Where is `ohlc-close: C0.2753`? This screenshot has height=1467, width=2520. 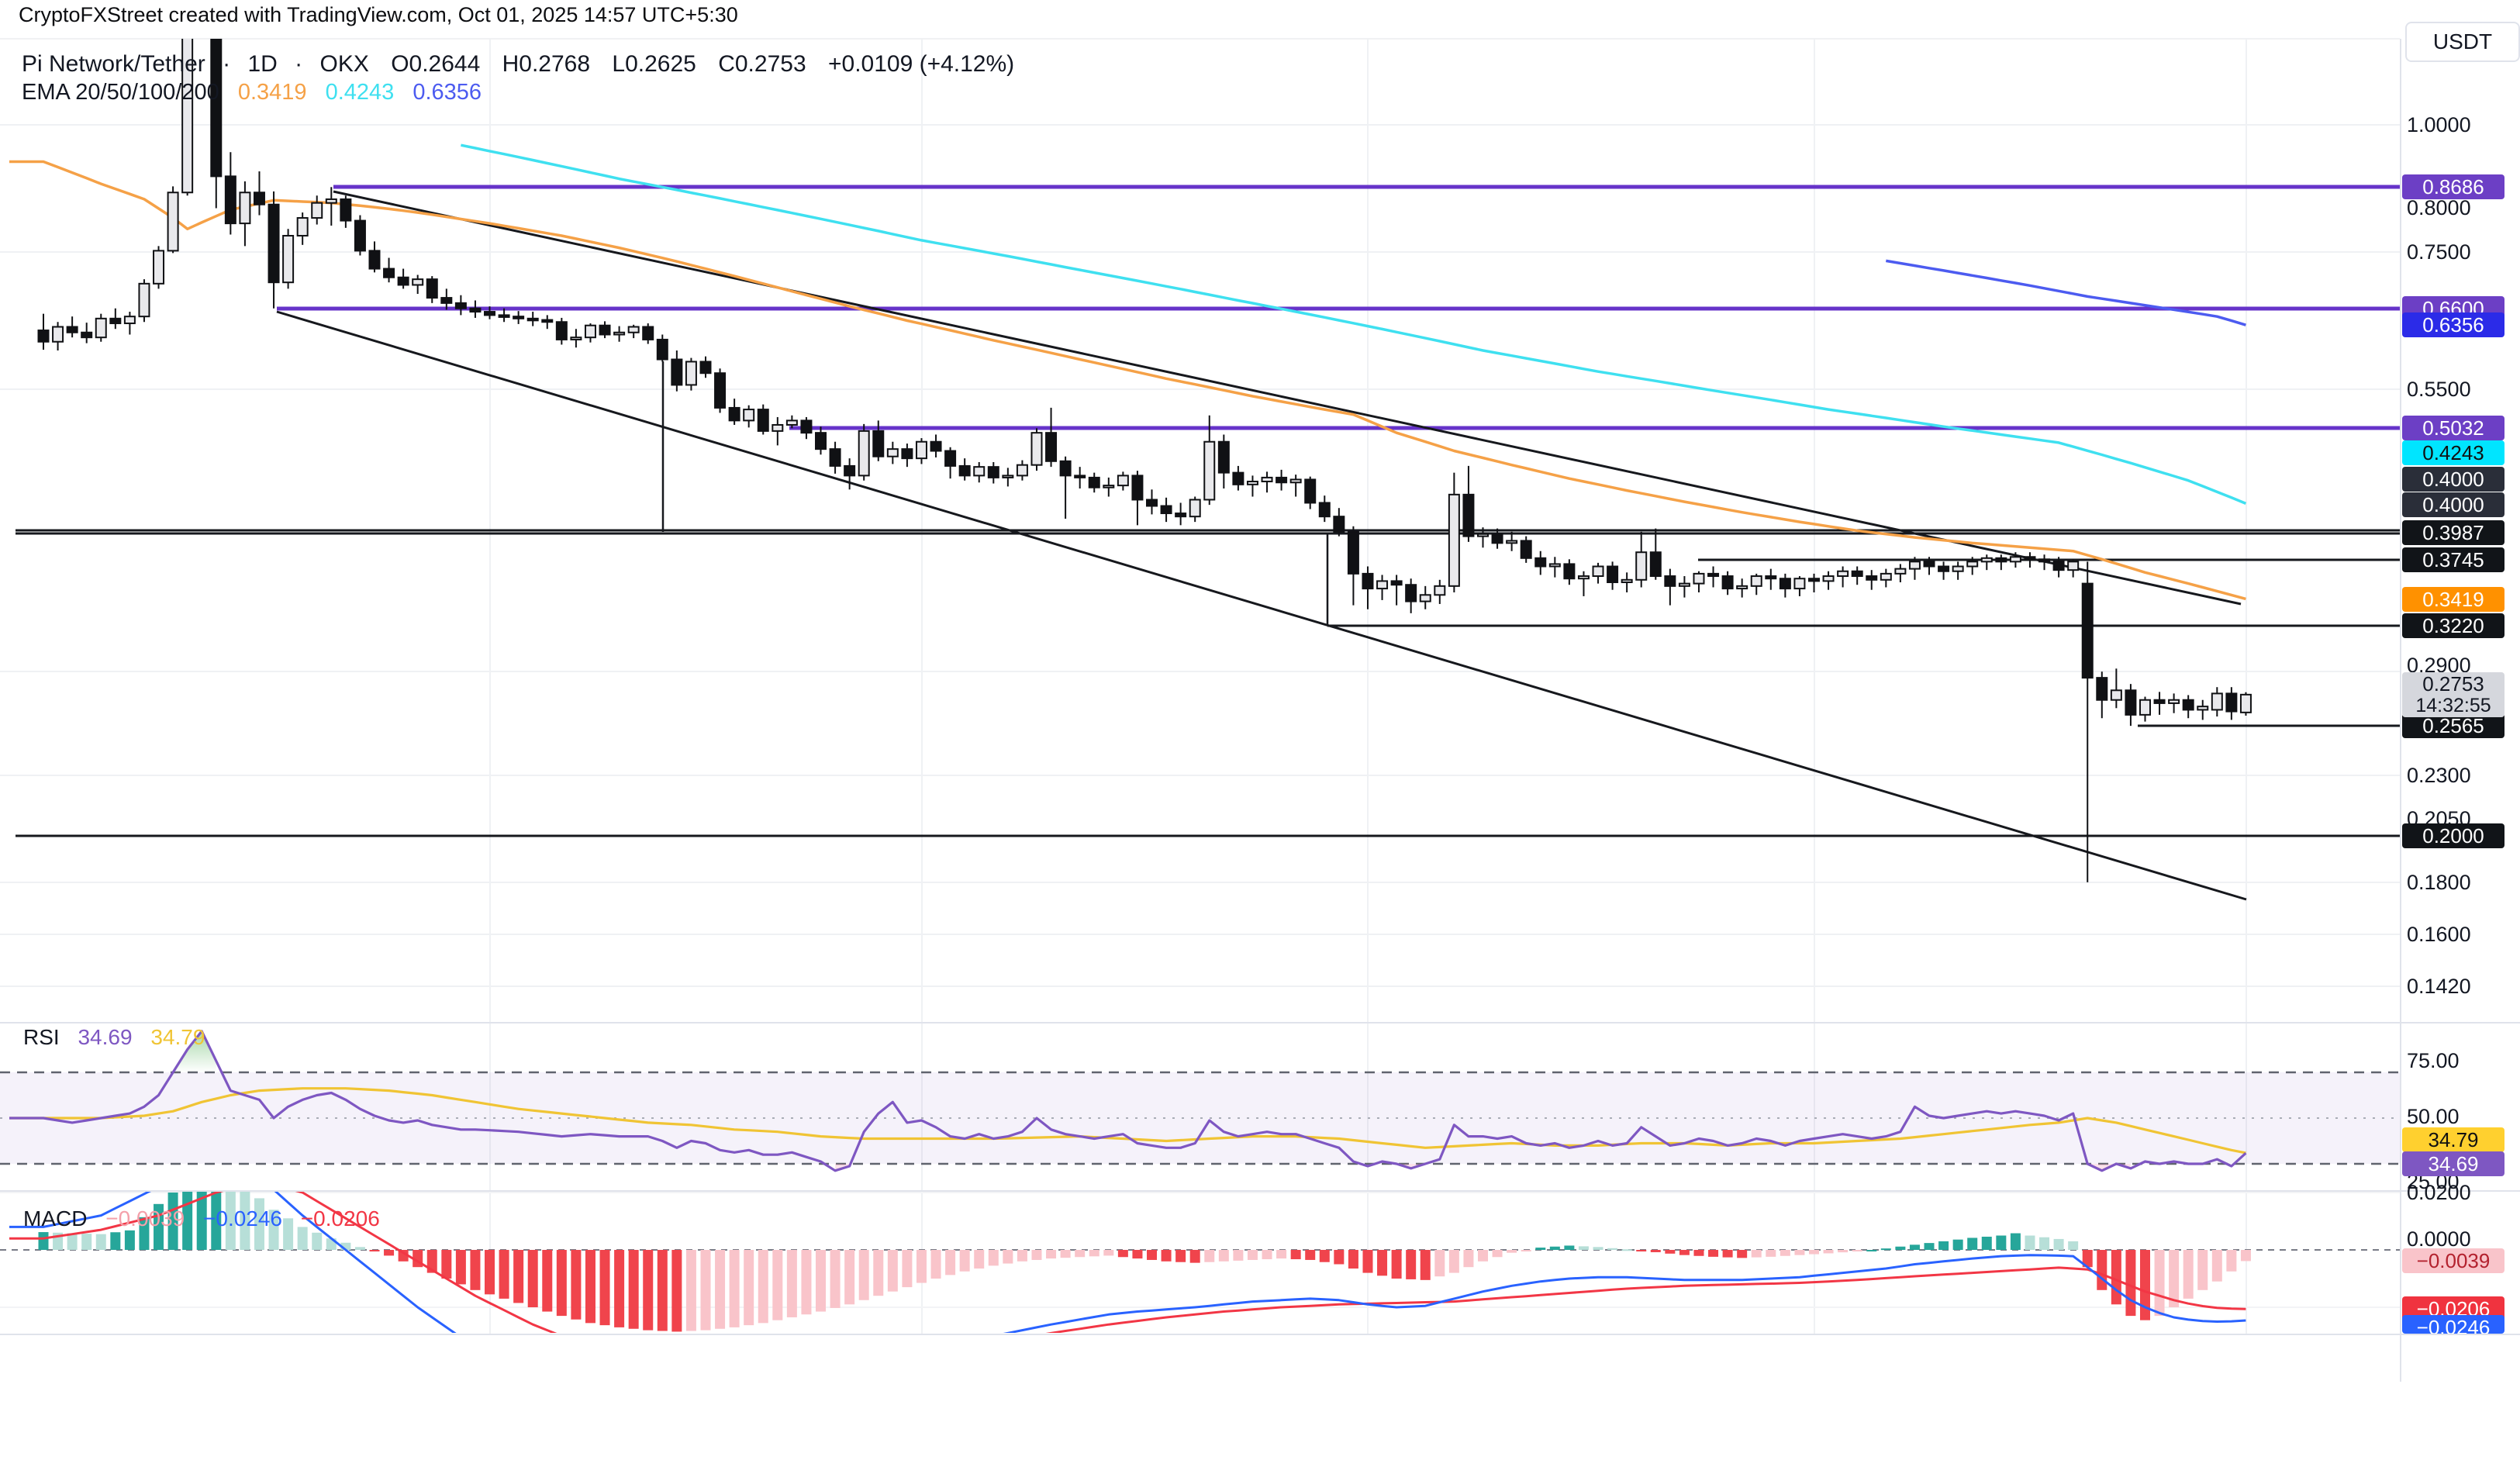 ohlc-close: C0.2753 is located at coordinates (762, 64).